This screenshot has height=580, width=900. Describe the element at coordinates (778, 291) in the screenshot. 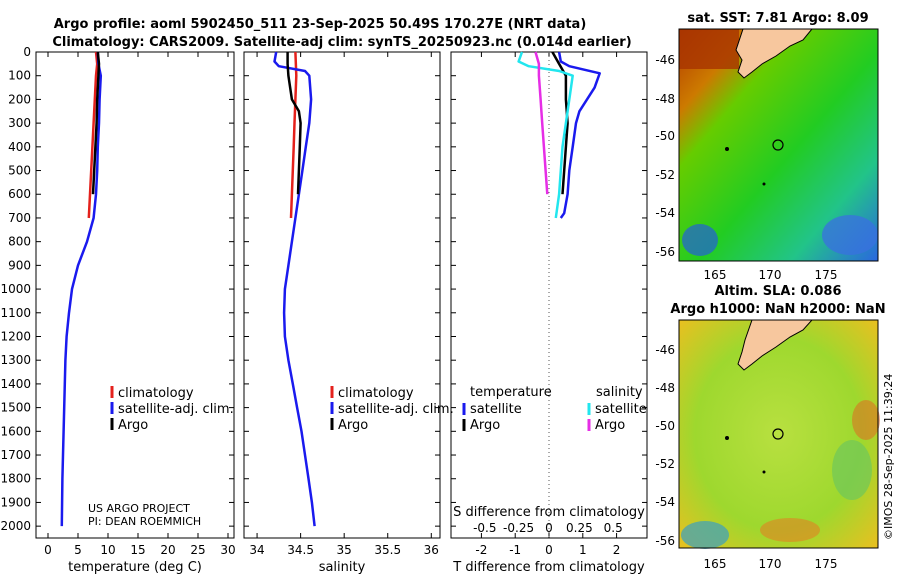

I see `sla-map-title-1: Altim. SLA: 0.086` at that location.